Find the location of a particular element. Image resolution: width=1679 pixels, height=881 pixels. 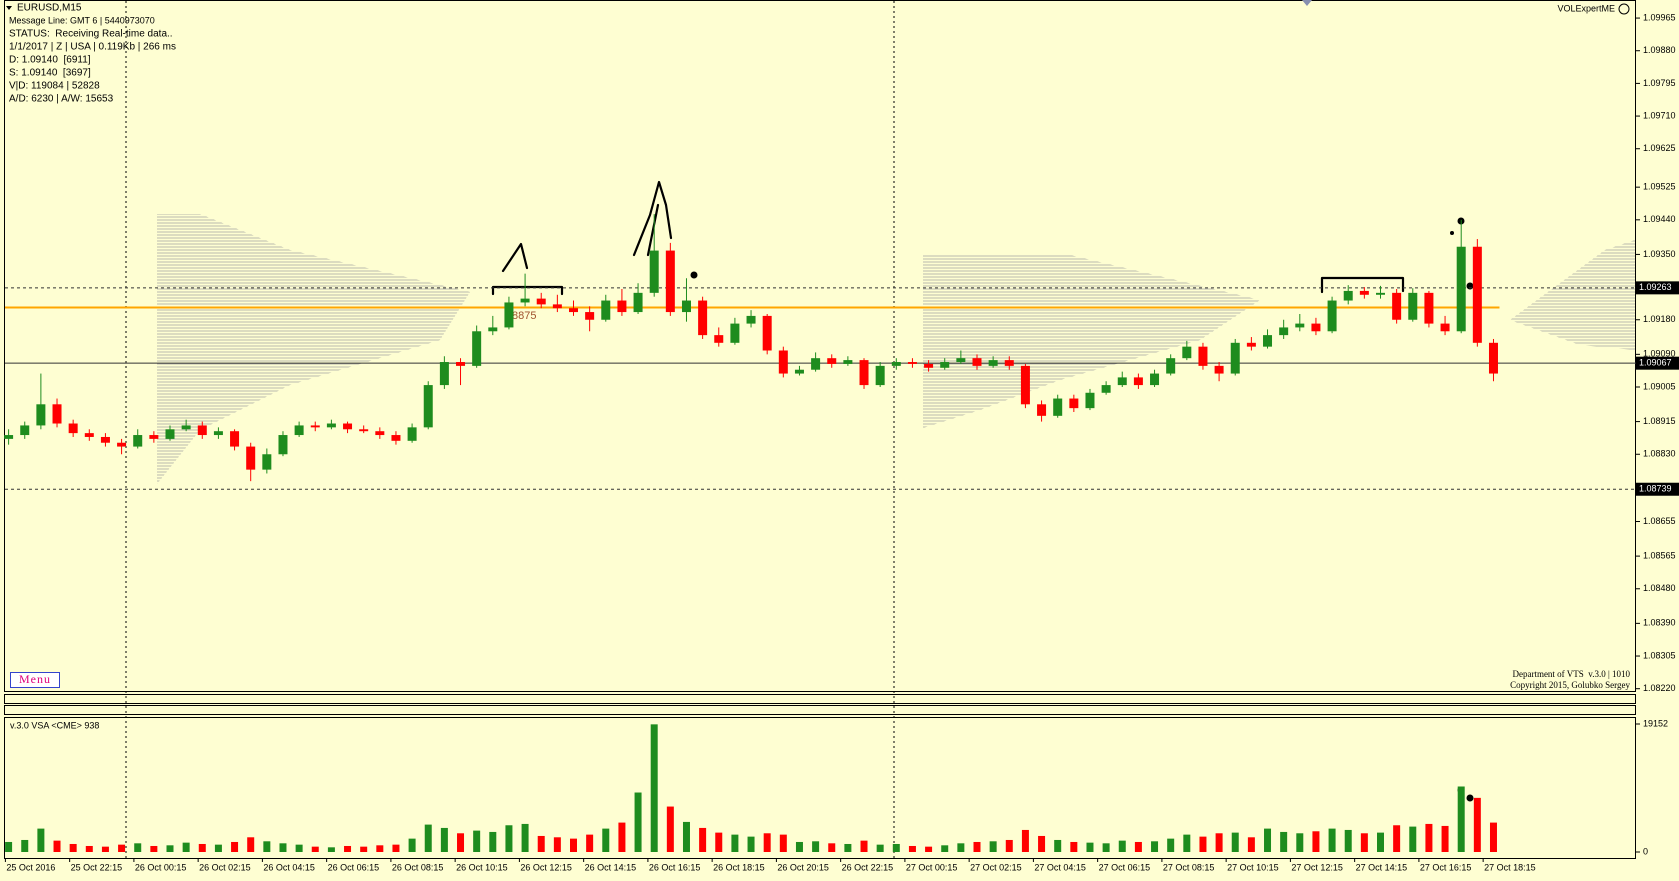

volume-profile is located at coordinates (313, 349).